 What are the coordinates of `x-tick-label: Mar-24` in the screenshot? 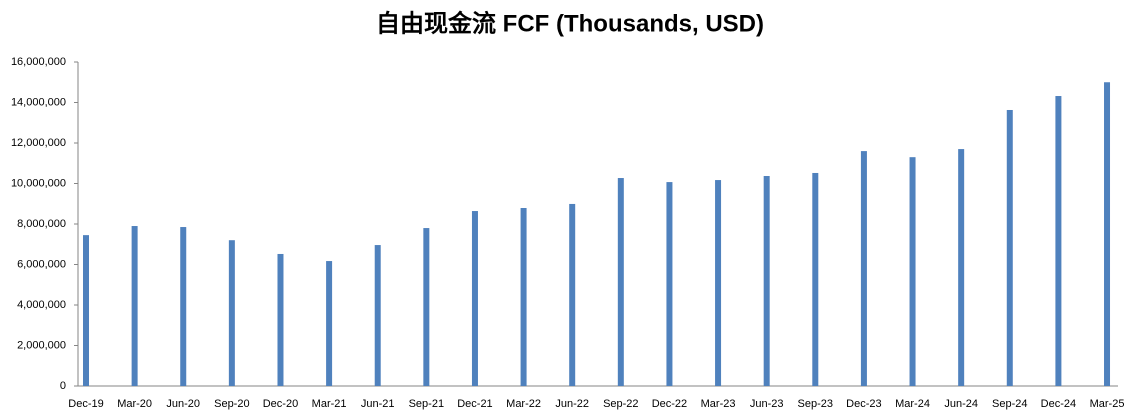 It's located at (912, 404).